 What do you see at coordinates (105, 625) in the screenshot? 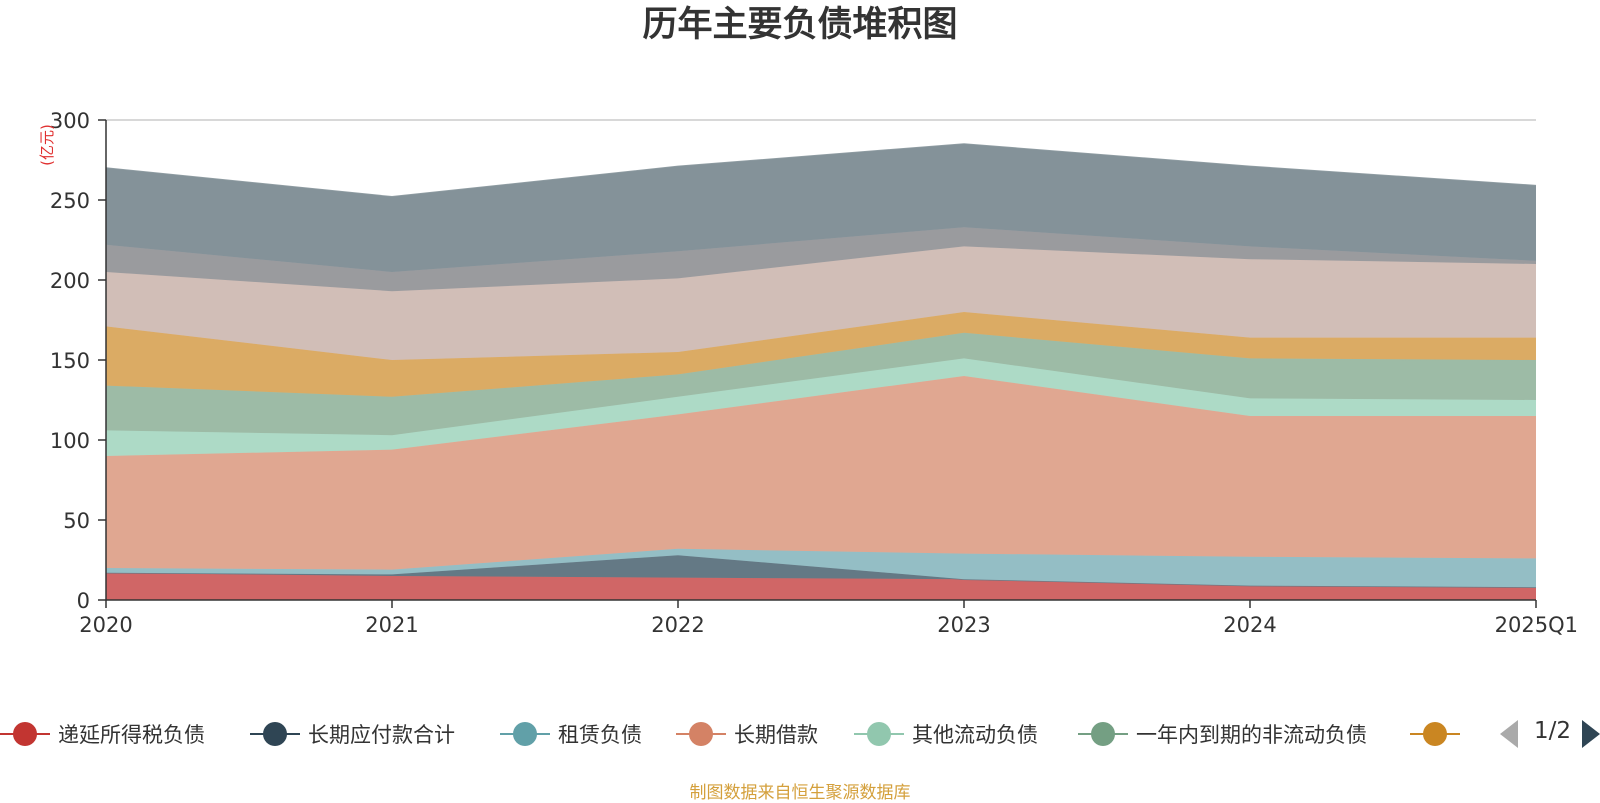
I see `x-tick-label: 2020` at bounding box center [105, 625].